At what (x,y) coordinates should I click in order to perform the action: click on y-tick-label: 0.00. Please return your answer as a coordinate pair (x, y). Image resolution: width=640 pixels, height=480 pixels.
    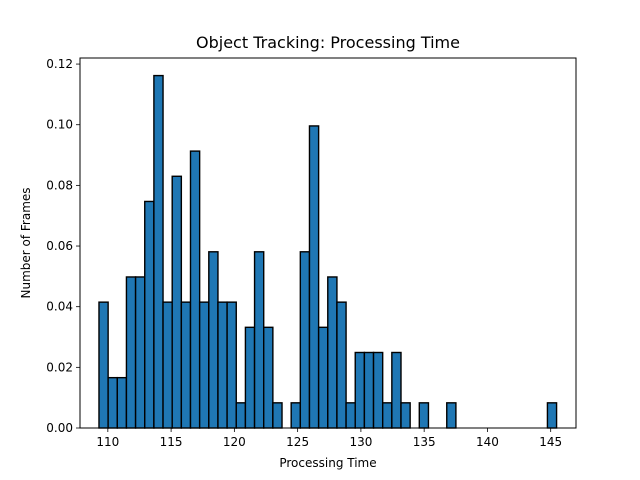
    Looking at the image, I should click on (59, 428).